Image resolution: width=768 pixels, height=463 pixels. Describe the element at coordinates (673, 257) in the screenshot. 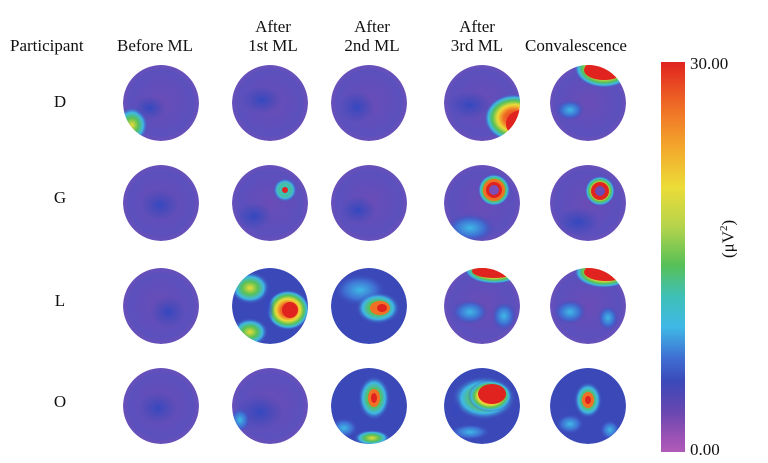

I see `colorbar` at that location.